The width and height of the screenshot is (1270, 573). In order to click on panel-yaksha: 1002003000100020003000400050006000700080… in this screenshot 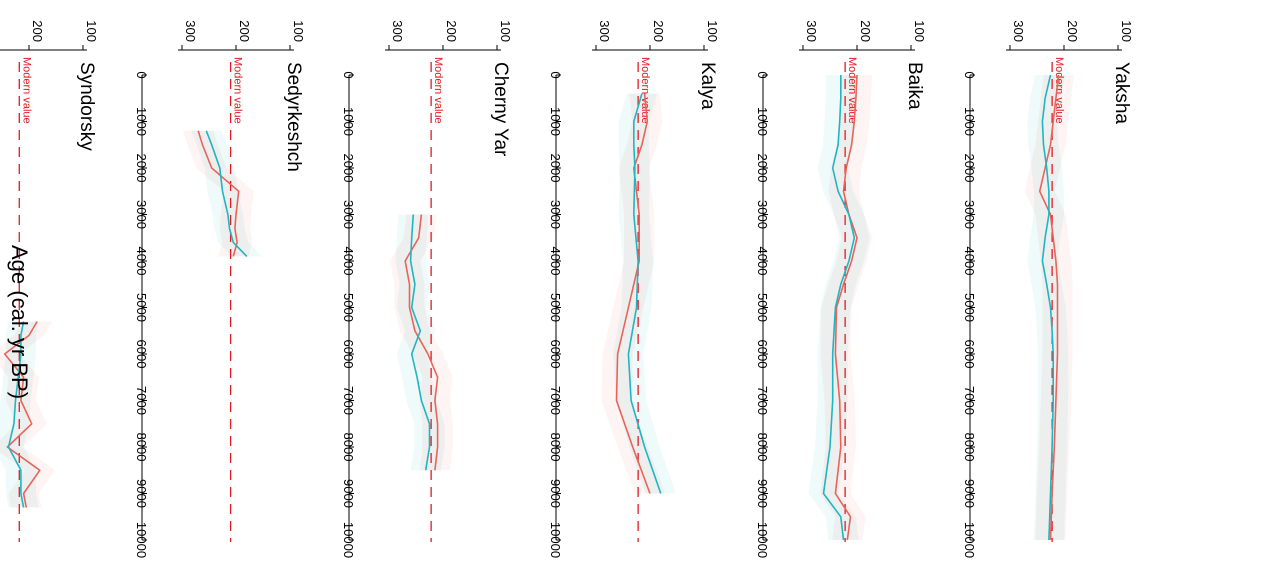, I will do `click(1048, 289)`.